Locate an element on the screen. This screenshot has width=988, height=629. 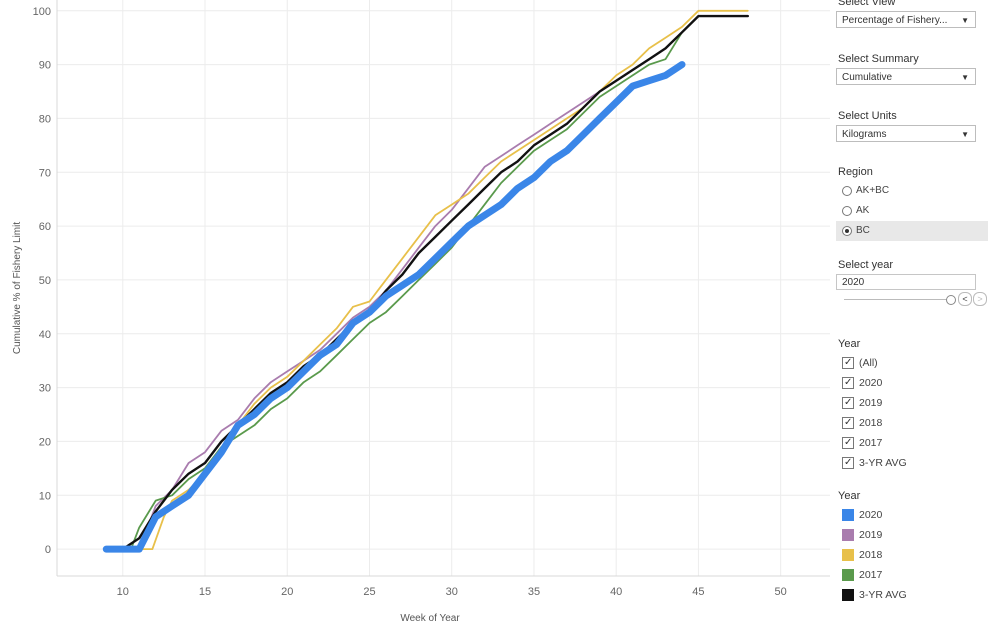
region-option-ak: AK is located at coordinates (912, 211).